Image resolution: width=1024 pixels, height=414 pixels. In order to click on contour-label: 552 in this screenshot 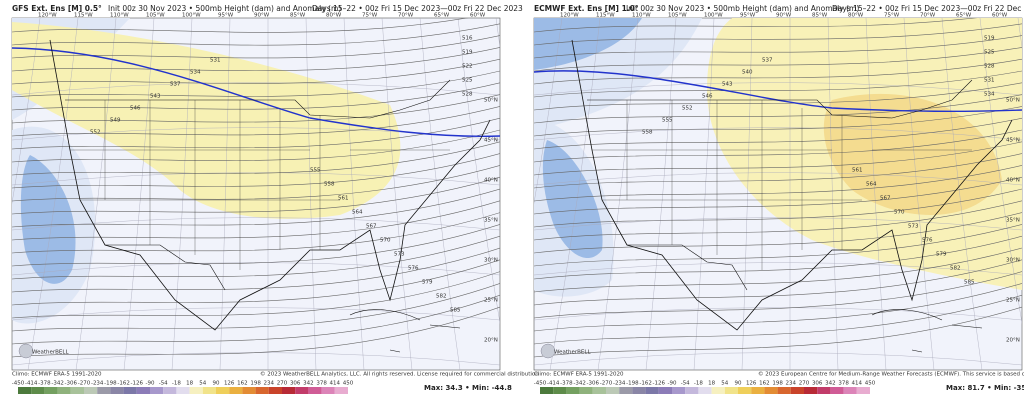, I will do `click(95, 133)`.